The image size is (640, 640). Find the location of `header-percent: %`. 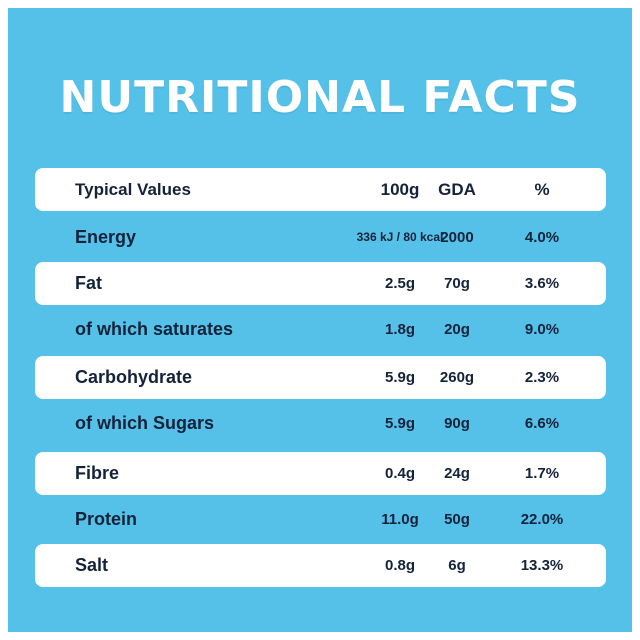

header-percent: % is located at coordinates (542, 189).